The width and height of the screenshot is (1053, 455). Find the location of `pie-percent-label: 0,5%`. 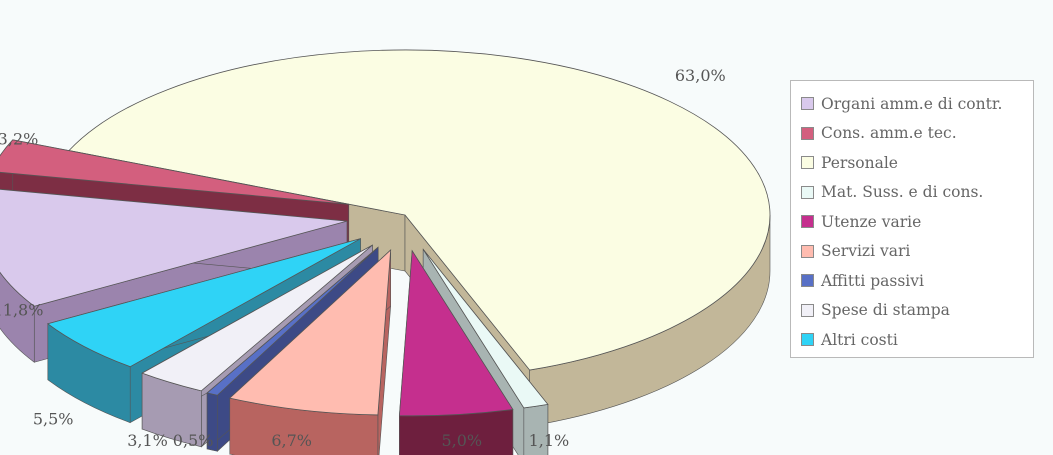

pie-percent-label: 0,5% is located at coordinates (193, 440).